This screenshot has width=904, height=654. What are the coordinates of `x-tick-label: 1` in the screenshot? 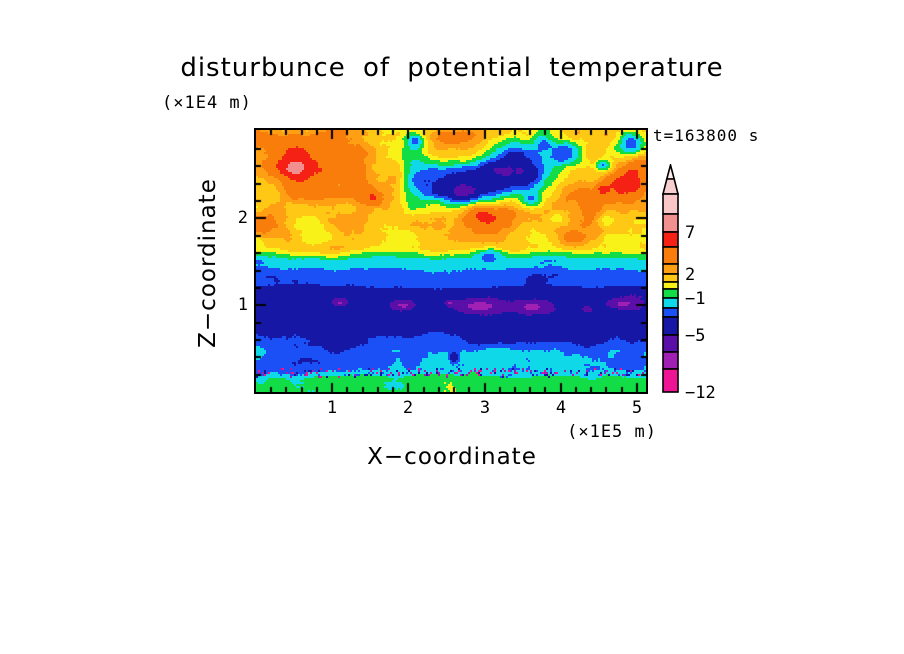 It's located at (332, 408).